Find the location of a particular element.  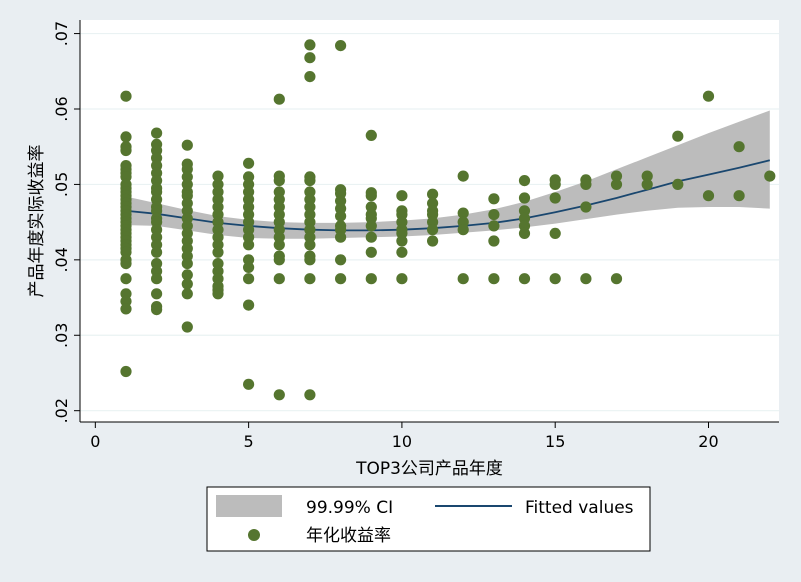

x-tick-label: 20 is located at coordinates (708, 441).